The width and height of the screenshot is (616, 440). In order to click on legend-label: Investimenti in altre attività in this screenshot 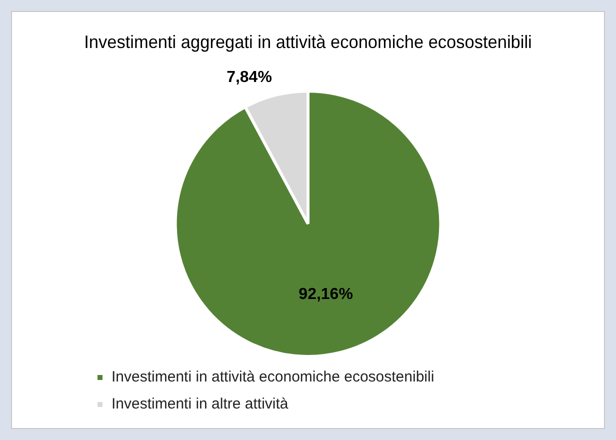, I will do `click(200, 404)`.